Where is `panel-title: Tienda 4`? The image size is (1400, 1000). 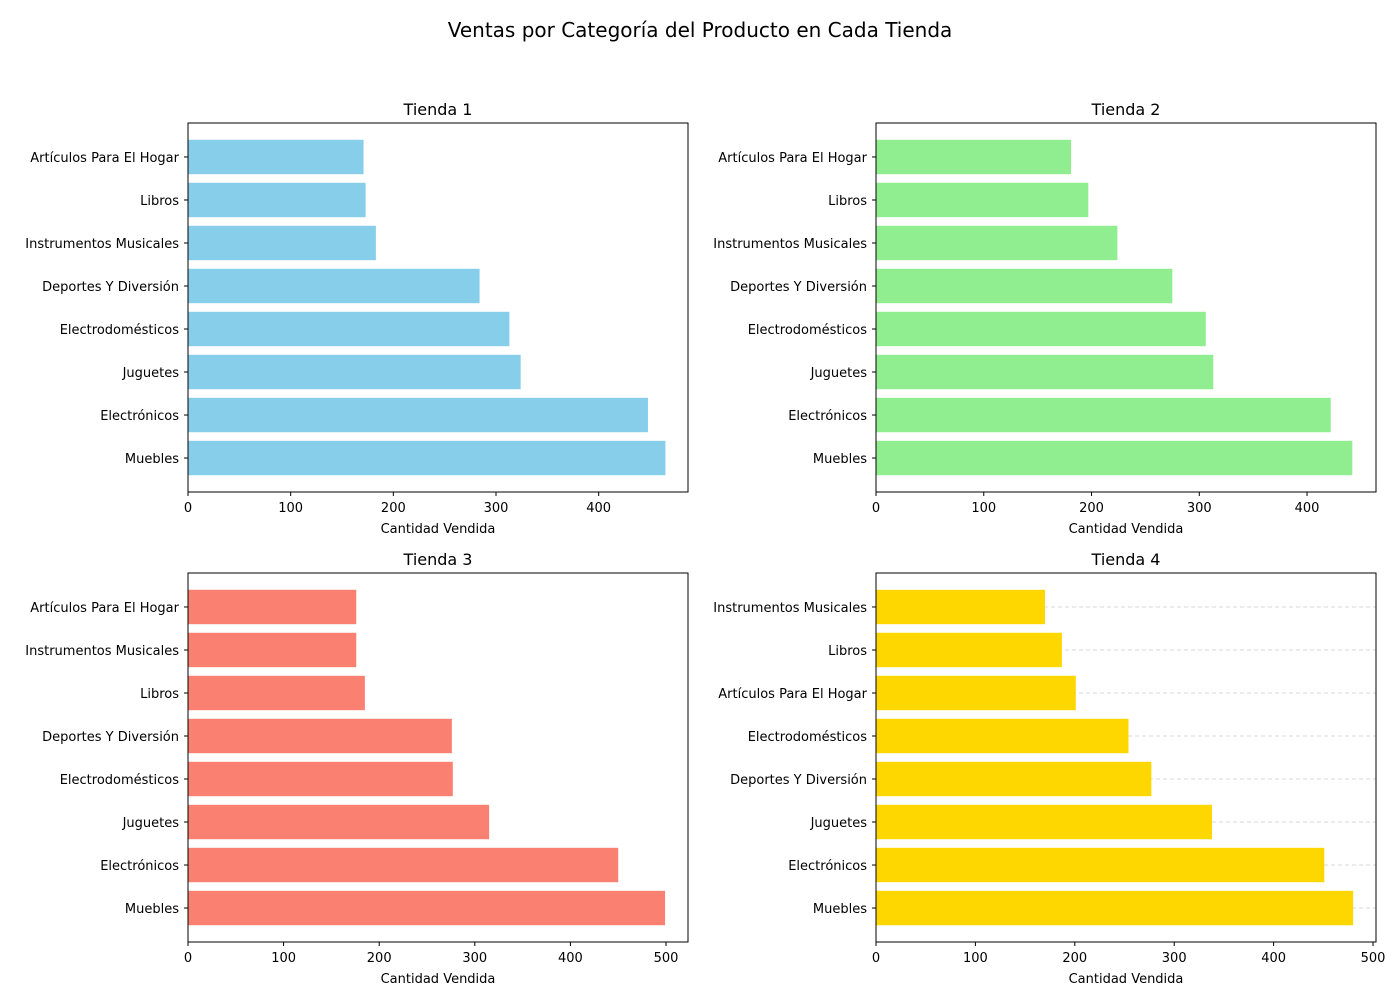 panel-title: Tienda 4 is located at coordinates (1126, 559).